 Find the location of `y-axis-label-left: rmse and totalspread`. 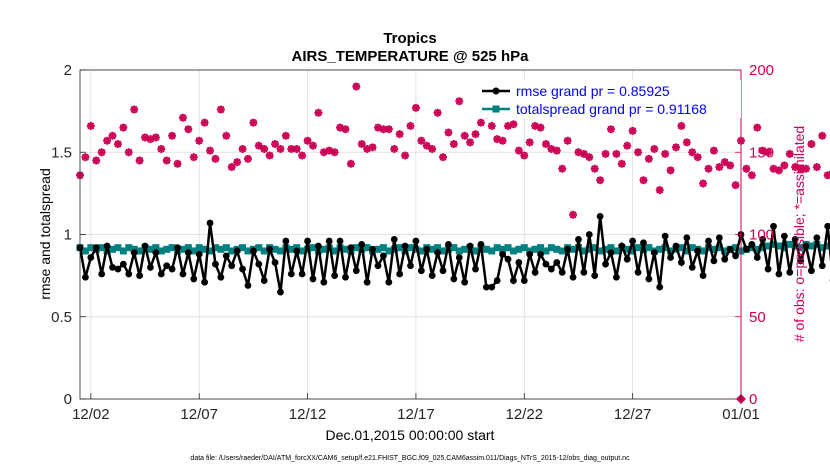

y-axis-label-left: rmse and totalspread is located at coordinates (45, 234).